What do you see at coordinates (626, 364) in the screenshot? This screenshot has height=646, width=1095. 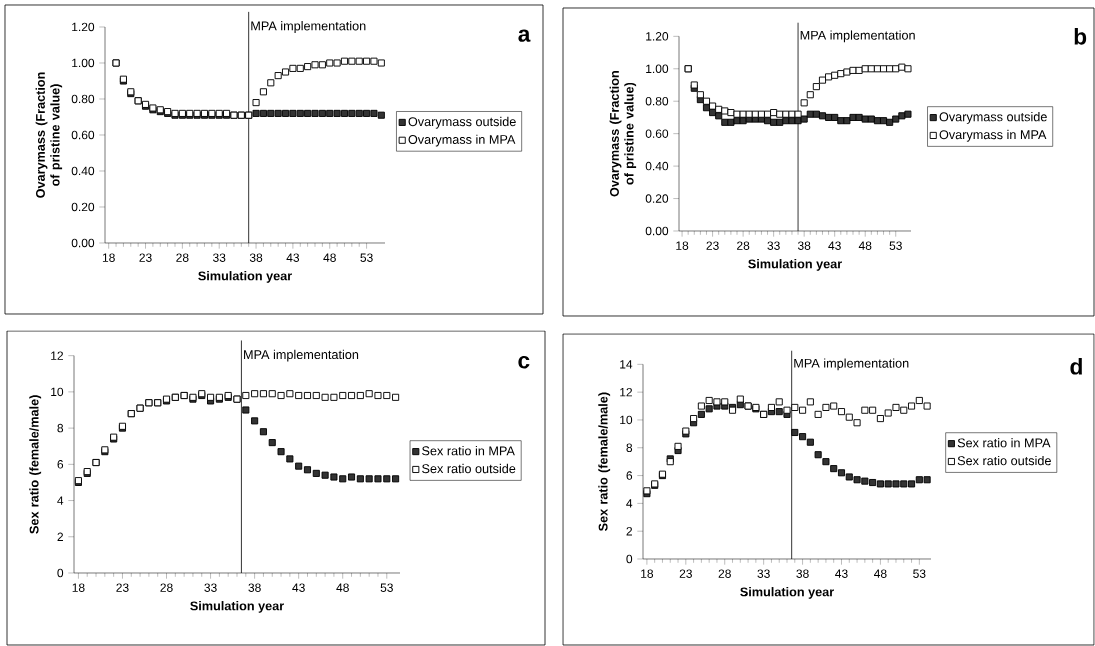 I see `y-tick-label: 14` at bounding box center [626, 364].